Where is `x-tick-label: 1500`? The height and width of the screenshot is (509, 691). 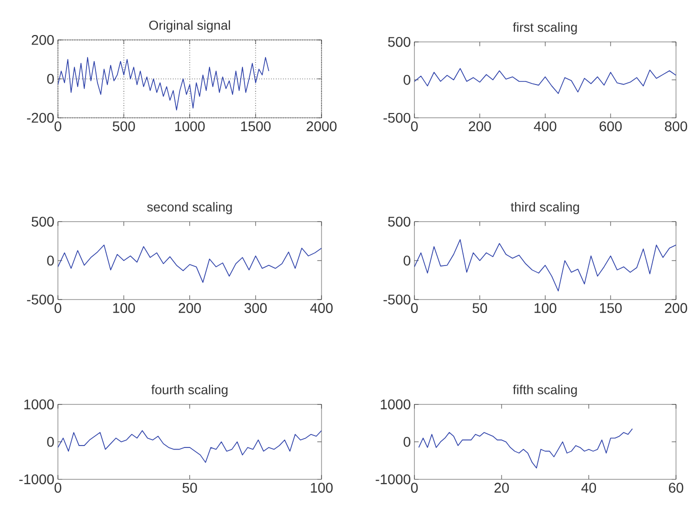 x-tick-label: 1500 is located at coordinates (256, 126).